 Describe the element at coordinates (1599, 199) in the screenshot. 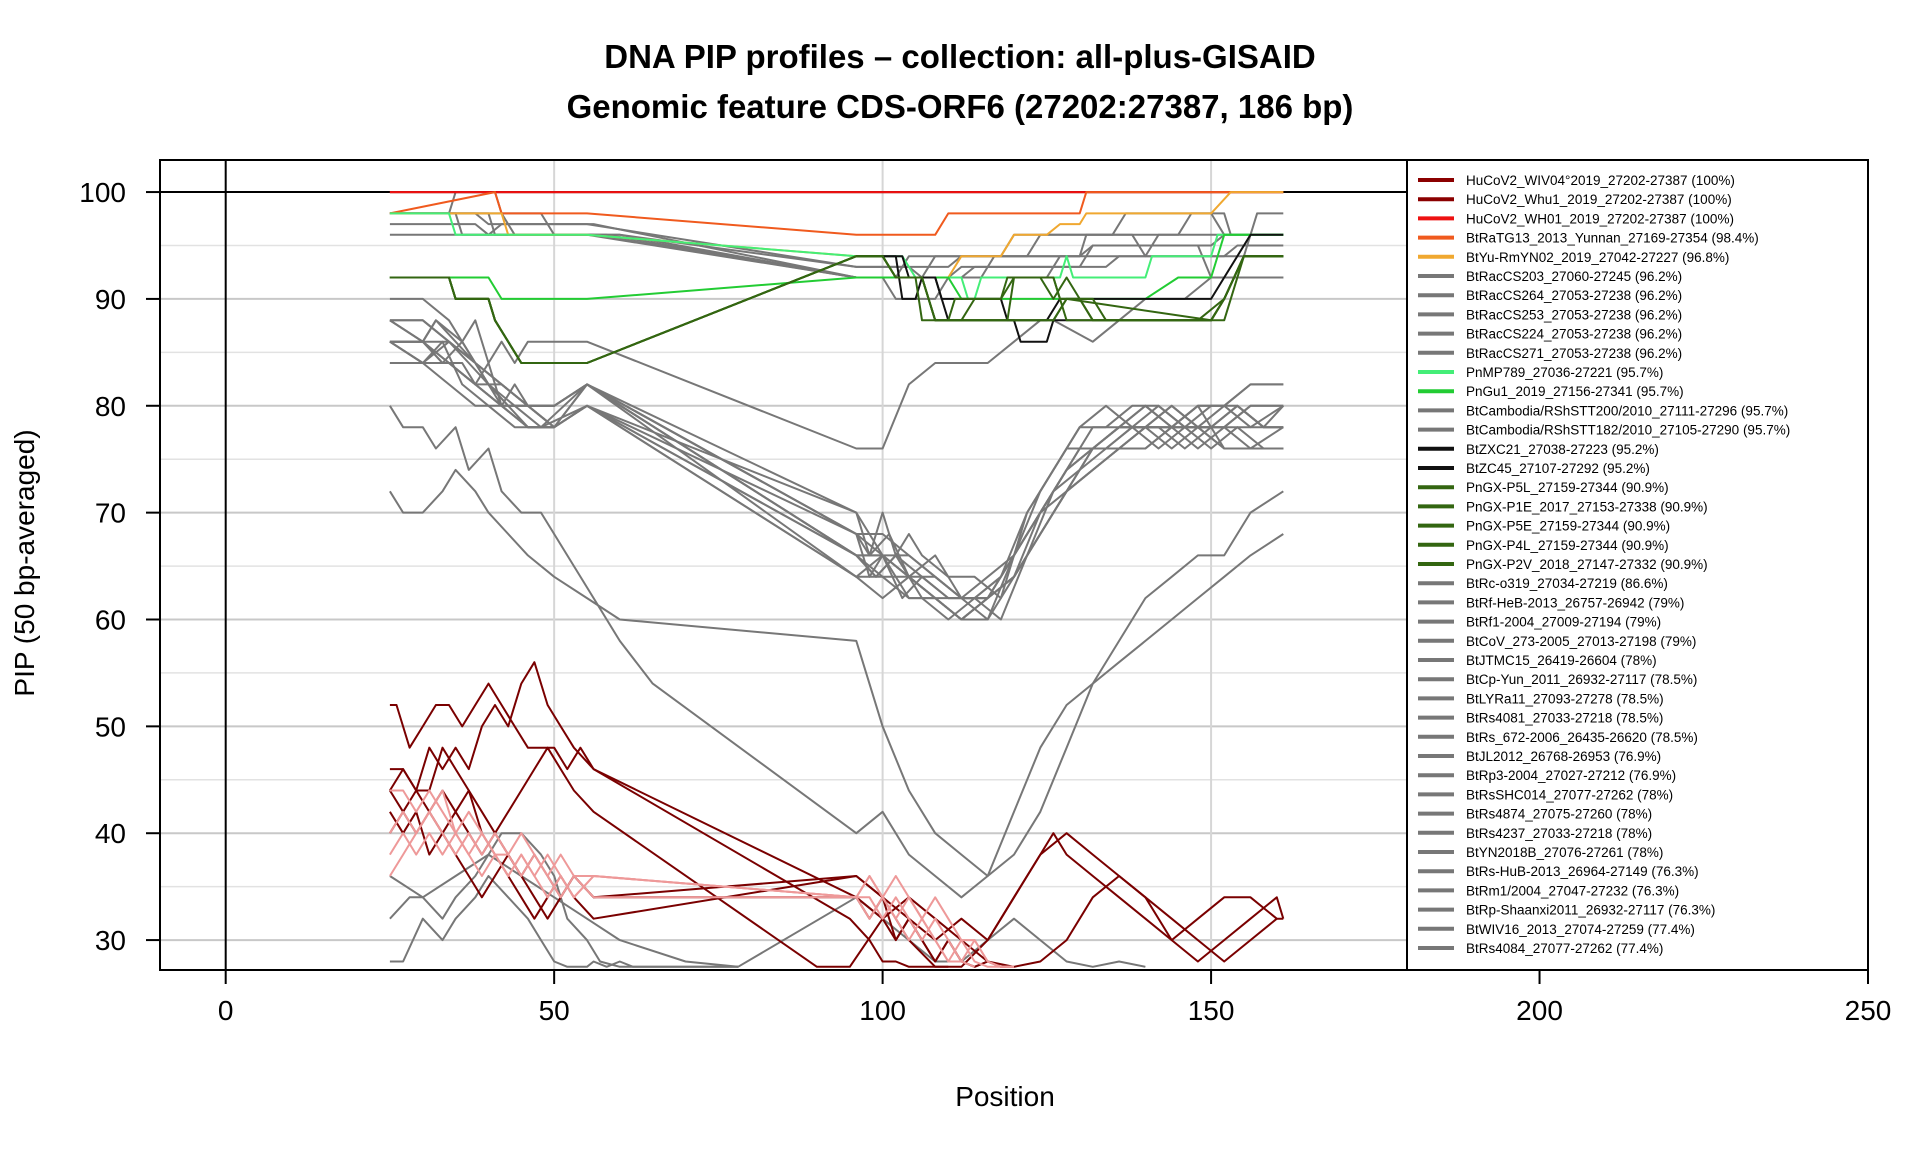

I see `legend-entry: HuCoV2_Whu1_2019_27202-27387 (100%)` at that location.